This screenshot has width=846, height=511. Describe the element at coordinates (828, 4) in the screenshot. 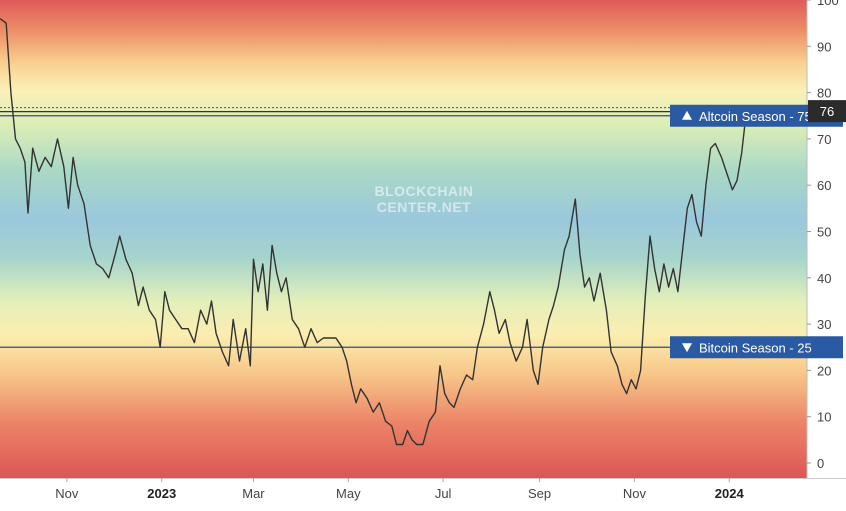

I see `y-tick-label: 100` at that location.